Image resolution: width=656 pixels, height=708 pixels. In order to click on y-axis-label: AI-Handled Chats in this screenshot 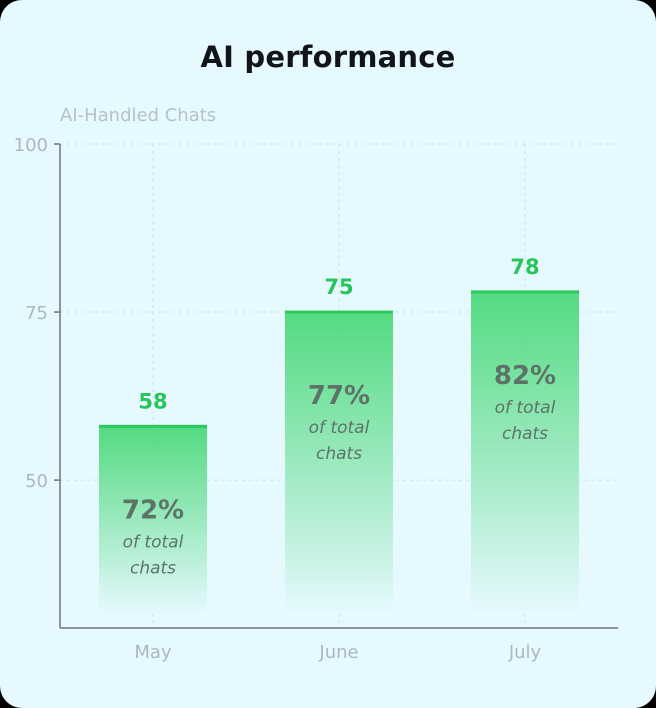, I will do `click(138, 115)`.